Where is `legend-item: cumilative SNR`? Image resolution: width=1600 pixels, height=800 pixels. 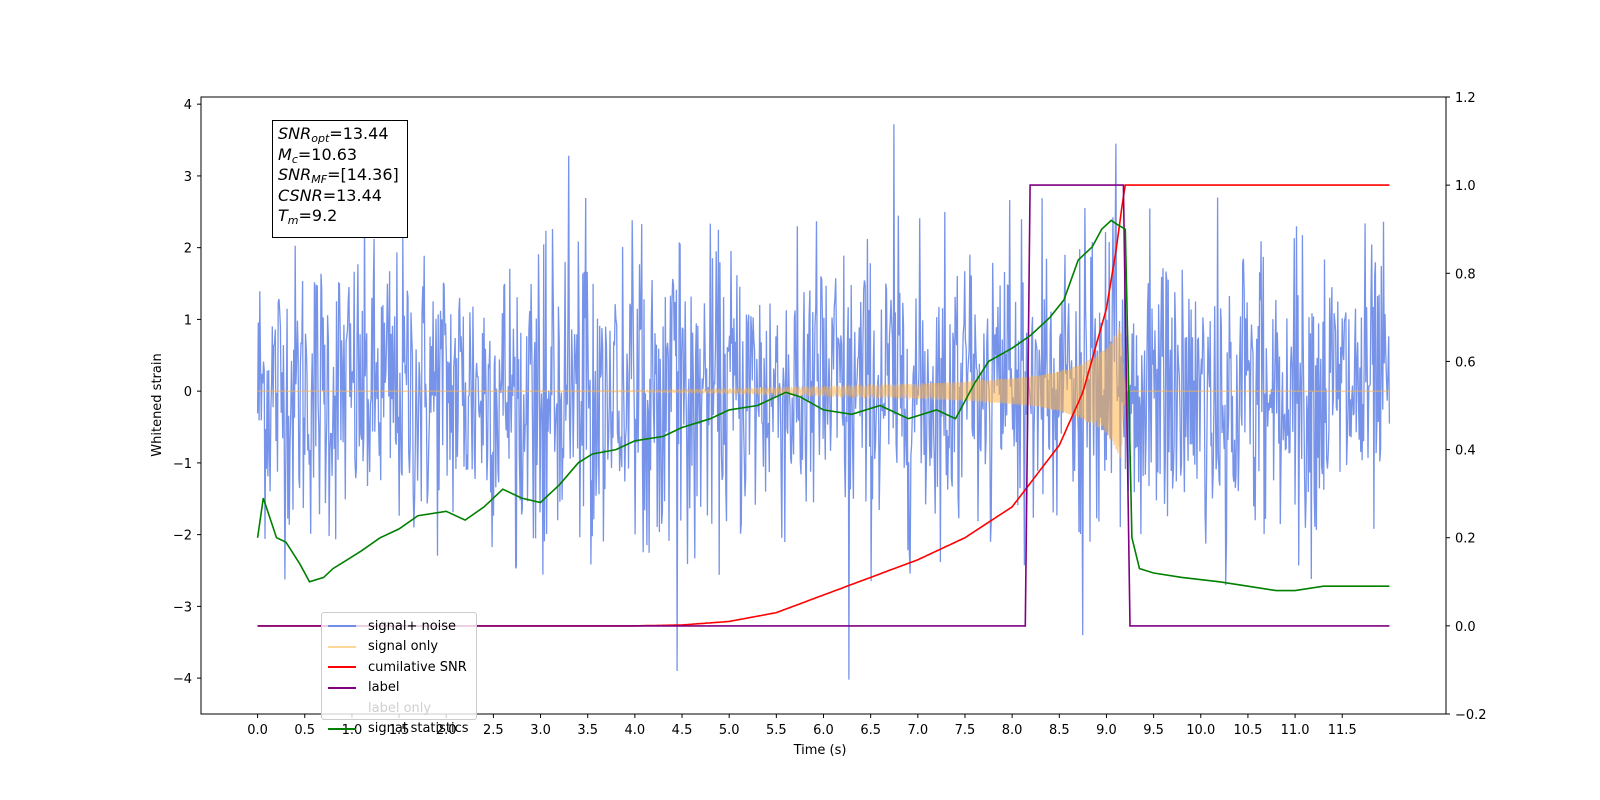 legend-item: cumilative SNR is located at coordinates (402, 667).